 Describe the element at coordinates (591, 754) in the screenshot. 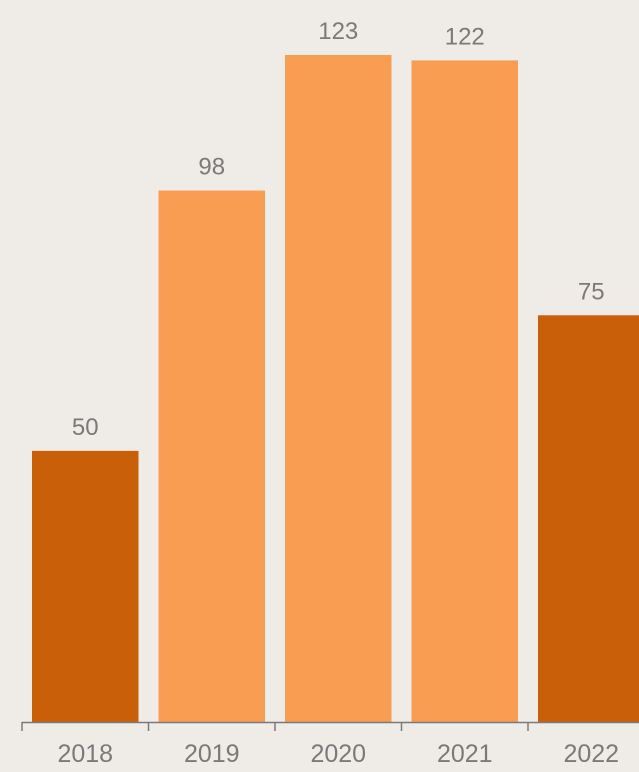

I see `x-tick-label-2022: 2022` at that location.